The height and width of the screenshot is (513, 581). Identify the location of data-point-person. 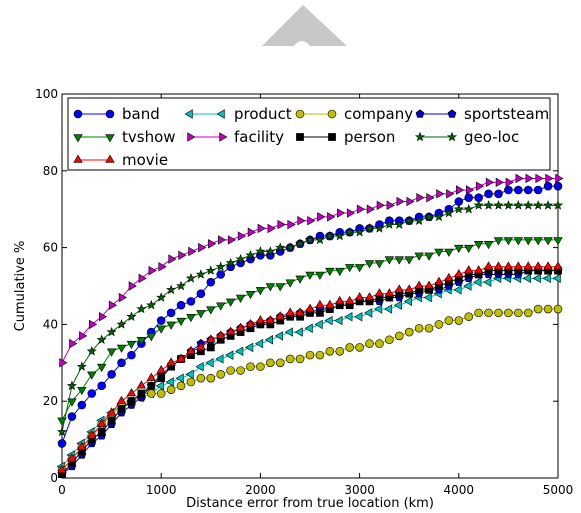
(141, 393).